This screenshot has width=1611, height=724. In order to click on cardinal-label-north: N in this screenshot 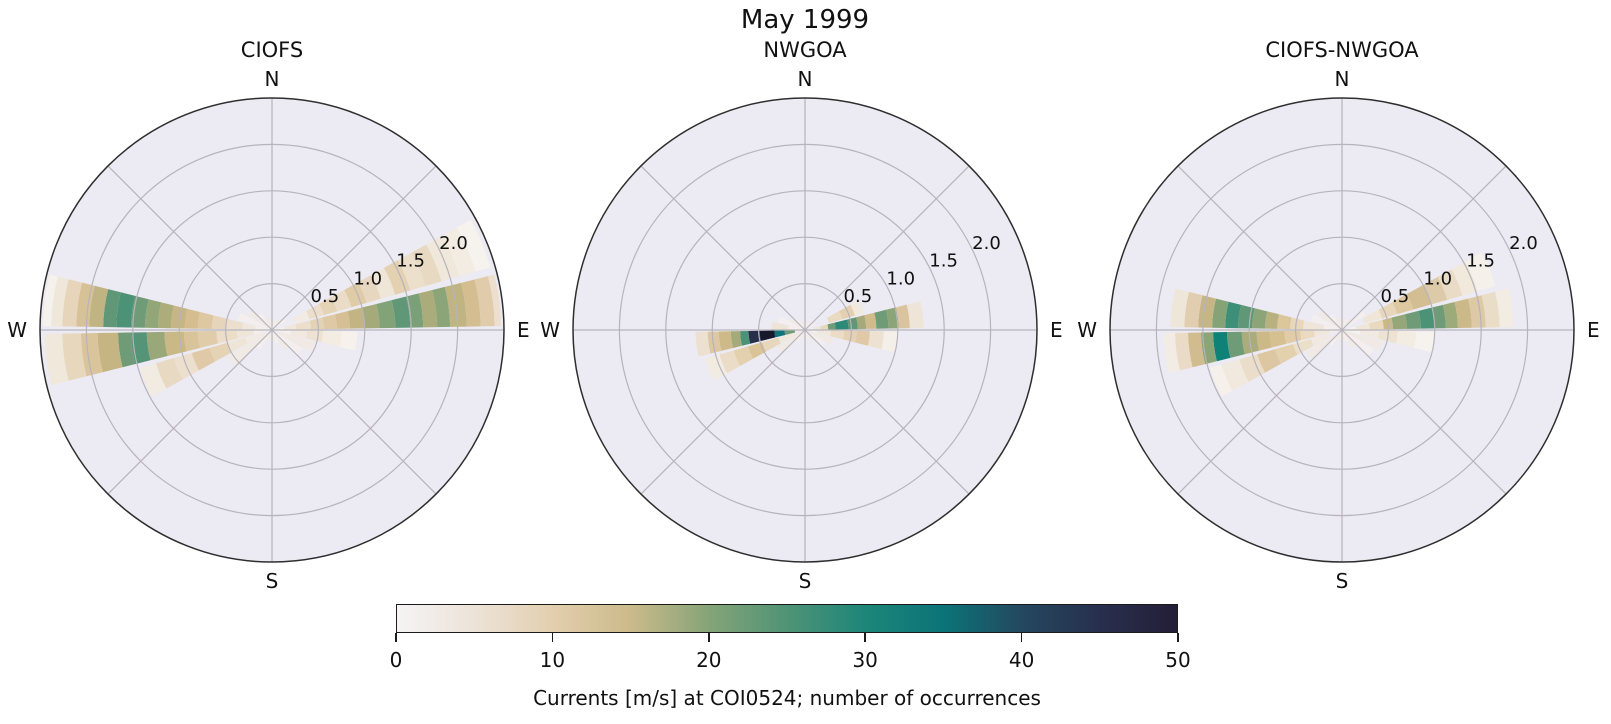, I will do `click(1342, 79)`.